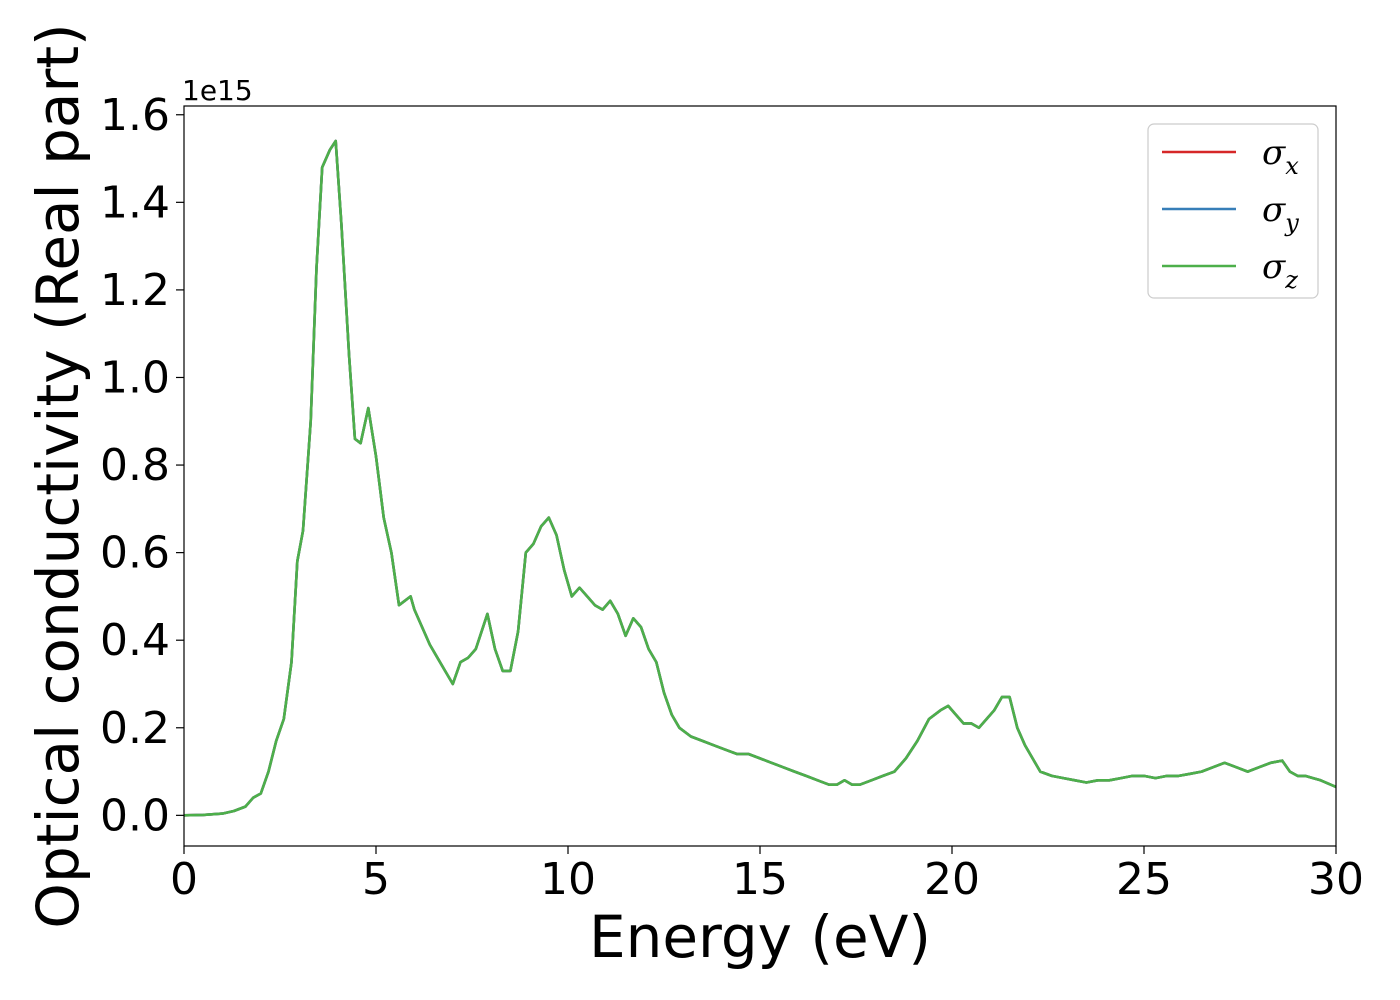 The width and height of the screenshot is (1400, 1000). I want to click on legend-subscript: z, so click(1291, 280).